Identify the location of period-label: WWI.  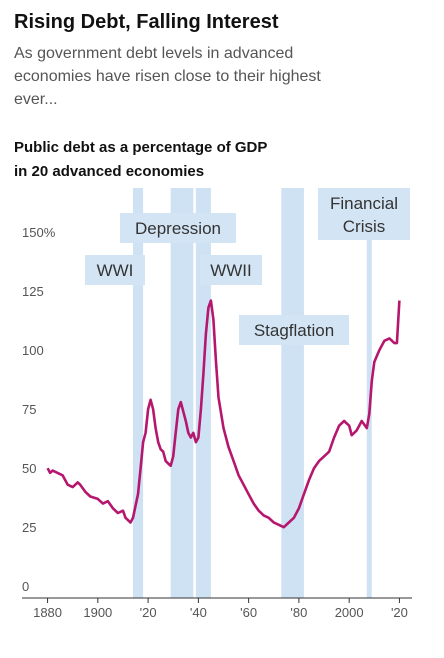
(115, 270).